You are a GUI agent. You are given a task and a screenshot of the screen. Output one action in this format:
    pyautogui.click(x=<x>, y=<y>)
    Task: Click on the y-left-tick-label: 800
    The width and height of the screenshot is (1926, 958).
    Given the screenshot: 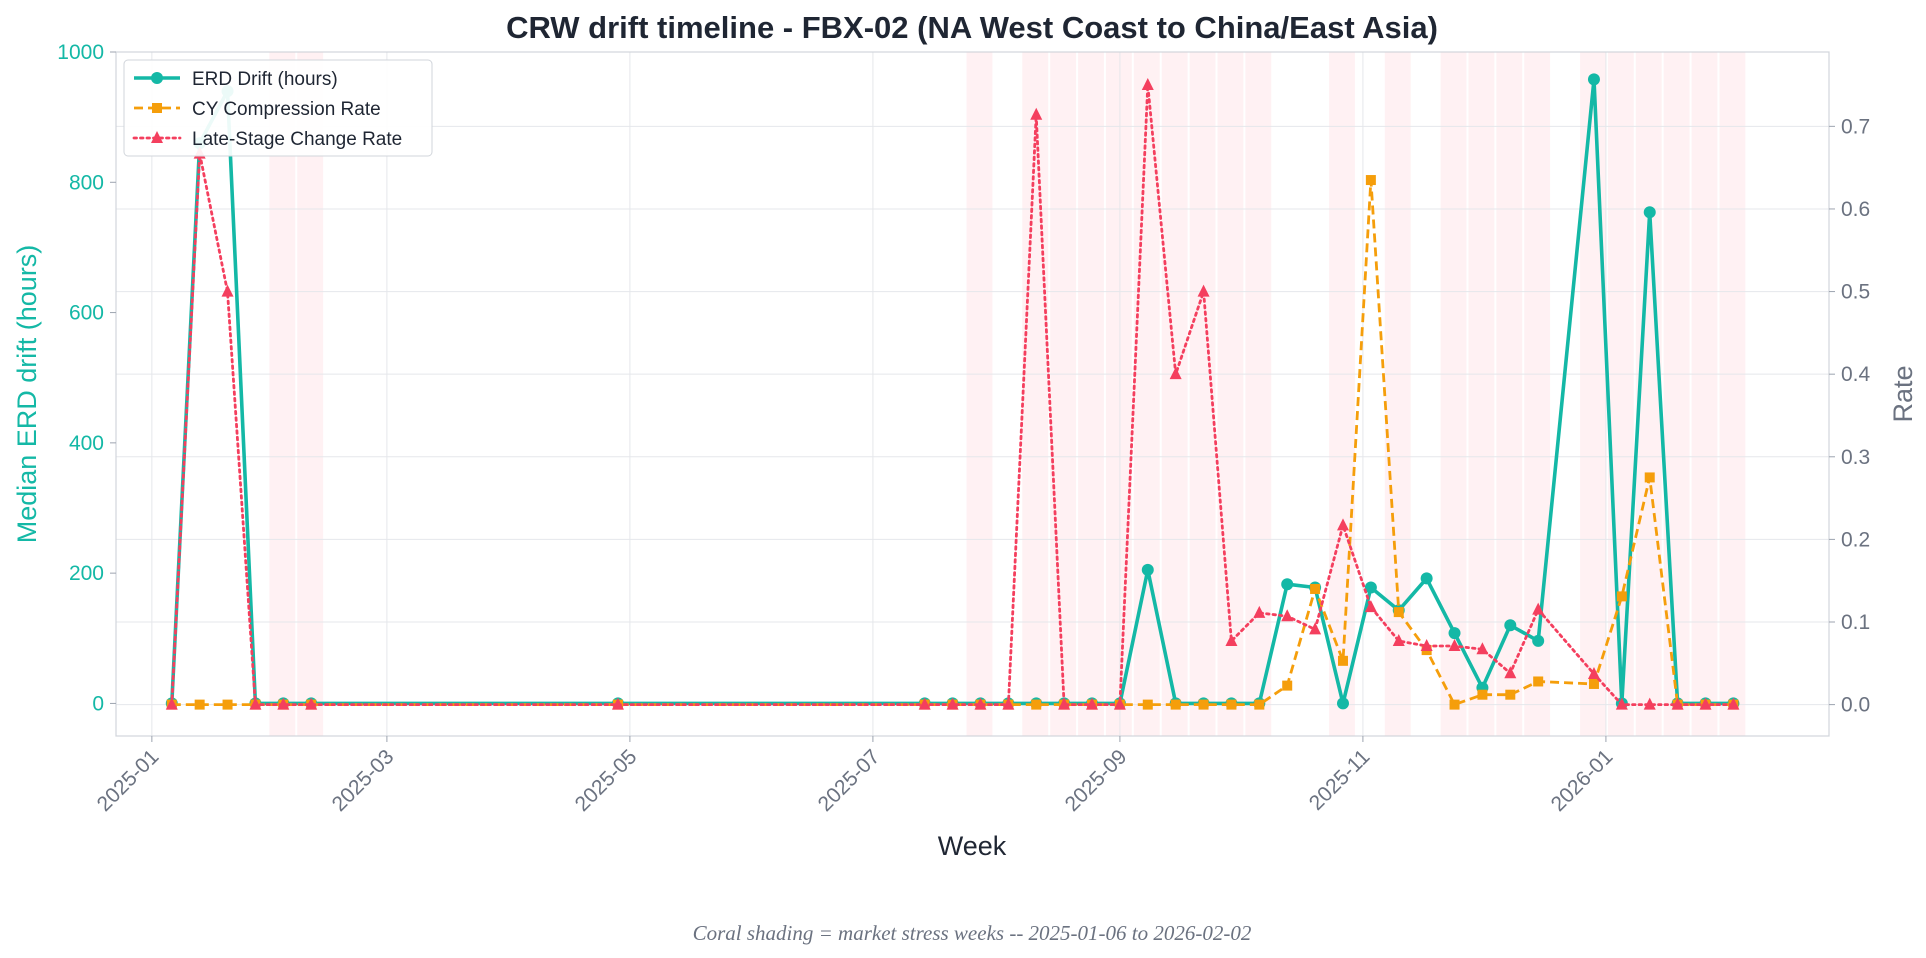 What is the action you would take?
    pyautogui.click(x=86, y=182)
    